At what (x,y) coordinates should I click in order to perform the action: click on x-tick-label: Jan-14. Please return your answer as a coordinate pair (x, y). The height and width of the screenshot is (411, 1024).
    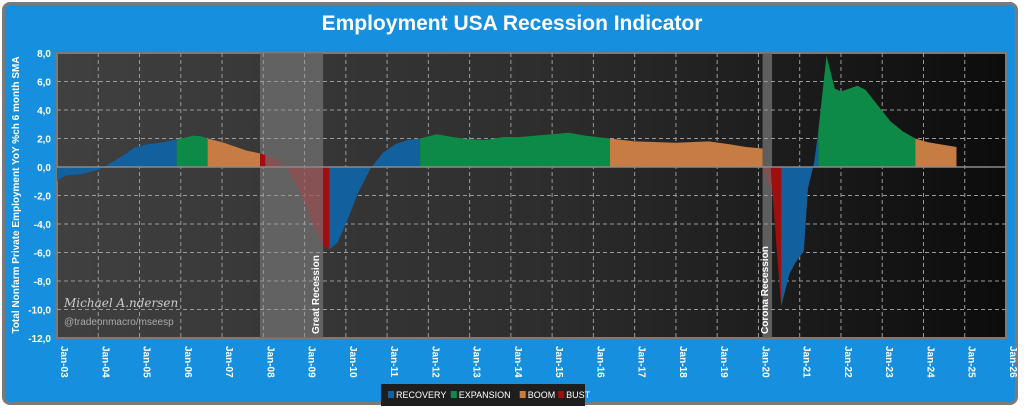
    Looking at the image, I should click on (517, 362).